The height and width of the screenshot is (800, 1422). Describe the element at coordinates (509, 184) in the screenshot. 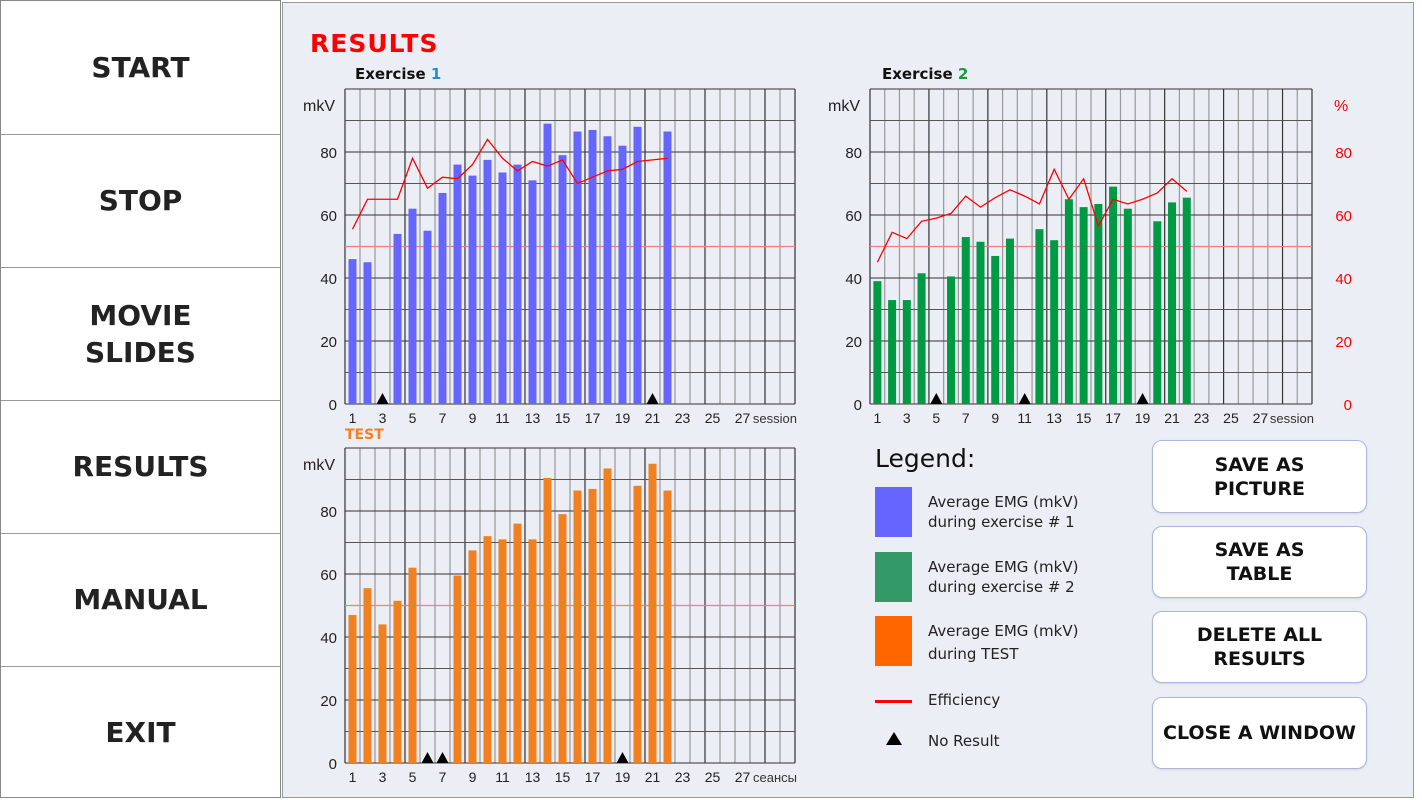

I see `efficiency-line` at that location.